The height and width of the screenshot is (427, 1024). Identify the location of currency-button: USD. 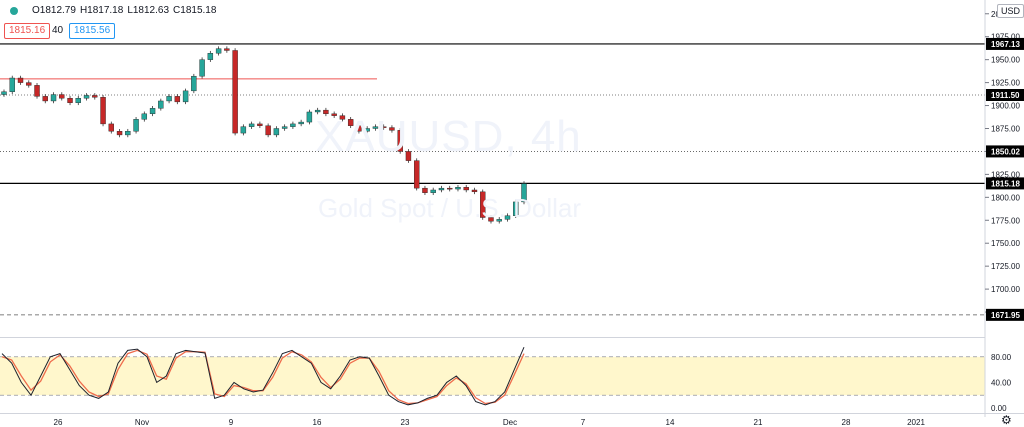
(1010, 11).